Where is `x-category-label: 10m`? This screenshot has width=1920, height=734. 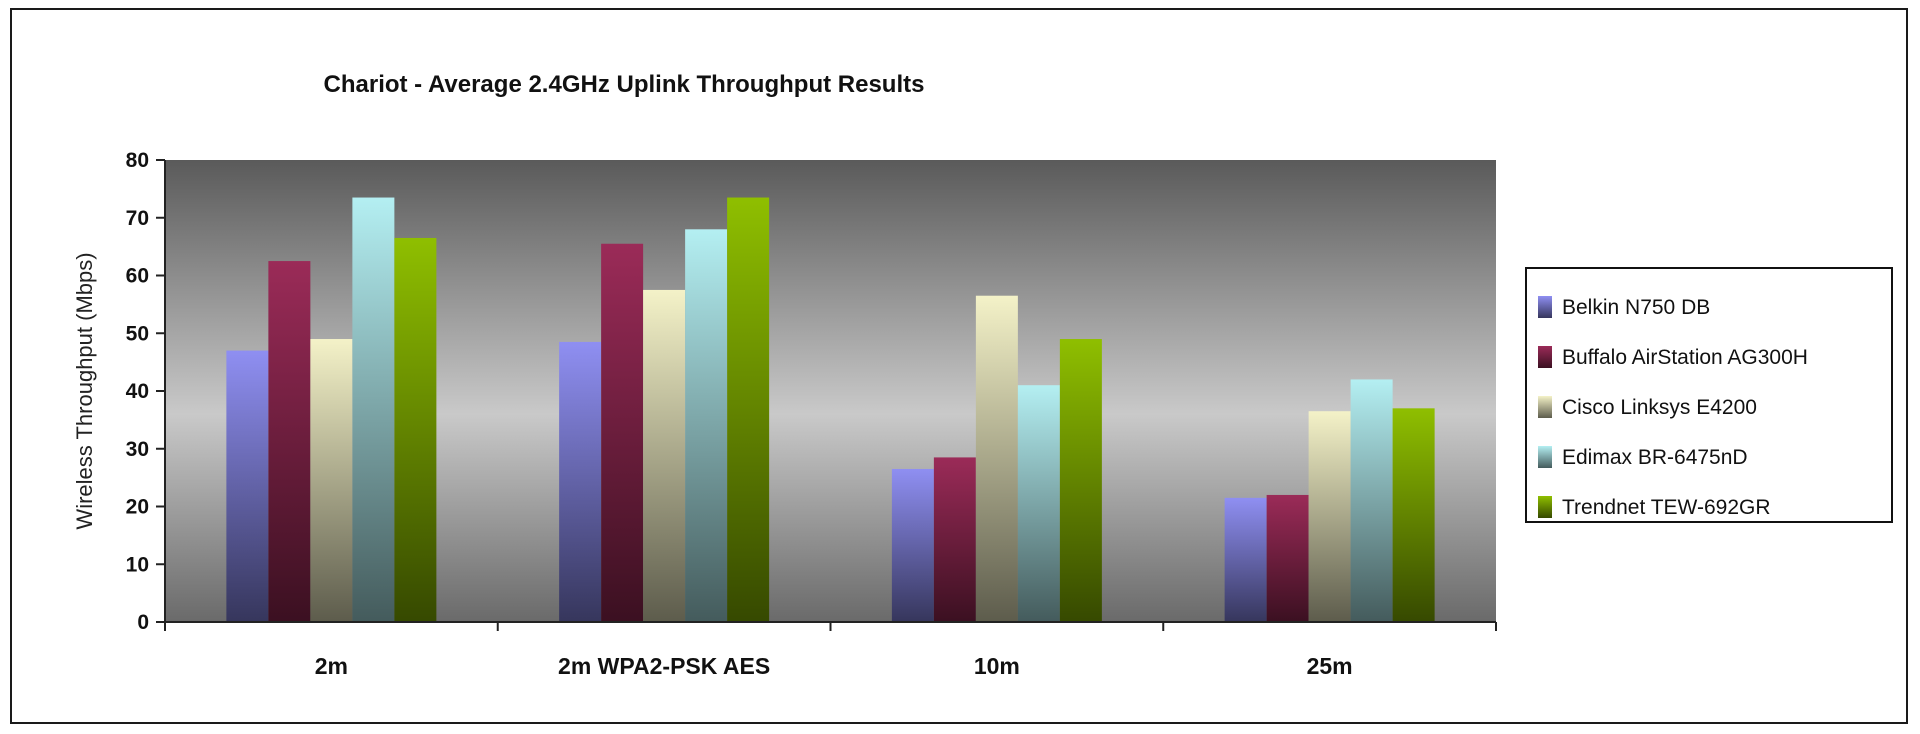
x-category-label: 10m is located at coordinates (997, 666).